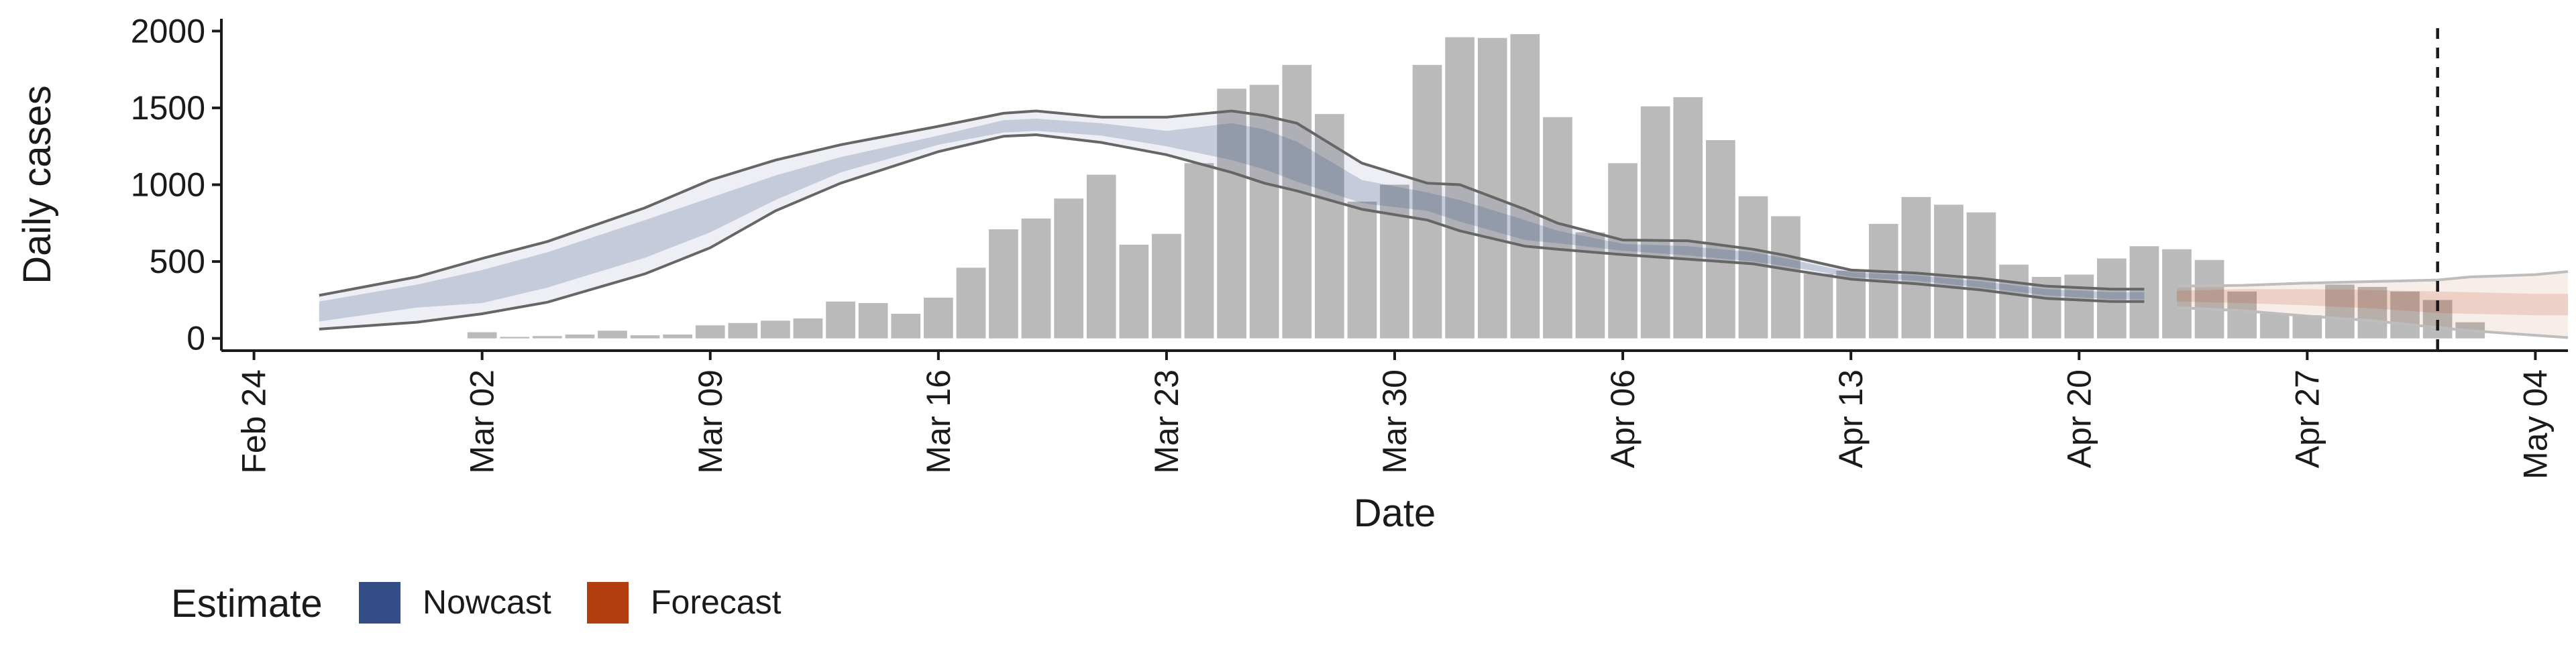  I want to click on x-axis-title: Date, so click(1395, 513).